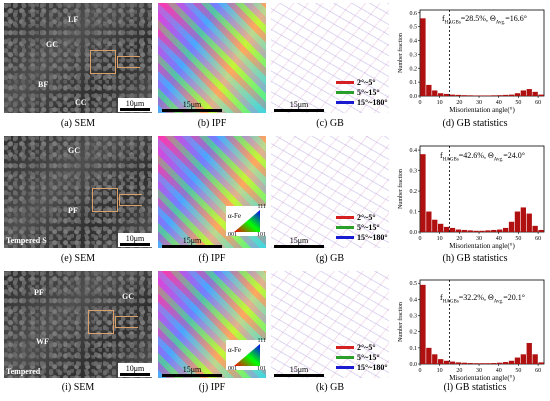 This screenshot has width=550, height=401. What do you see at coordinates (42, 341) in the screenshot?
I see `sem-label-wf-i: WF` at bounding box center [42, 341].